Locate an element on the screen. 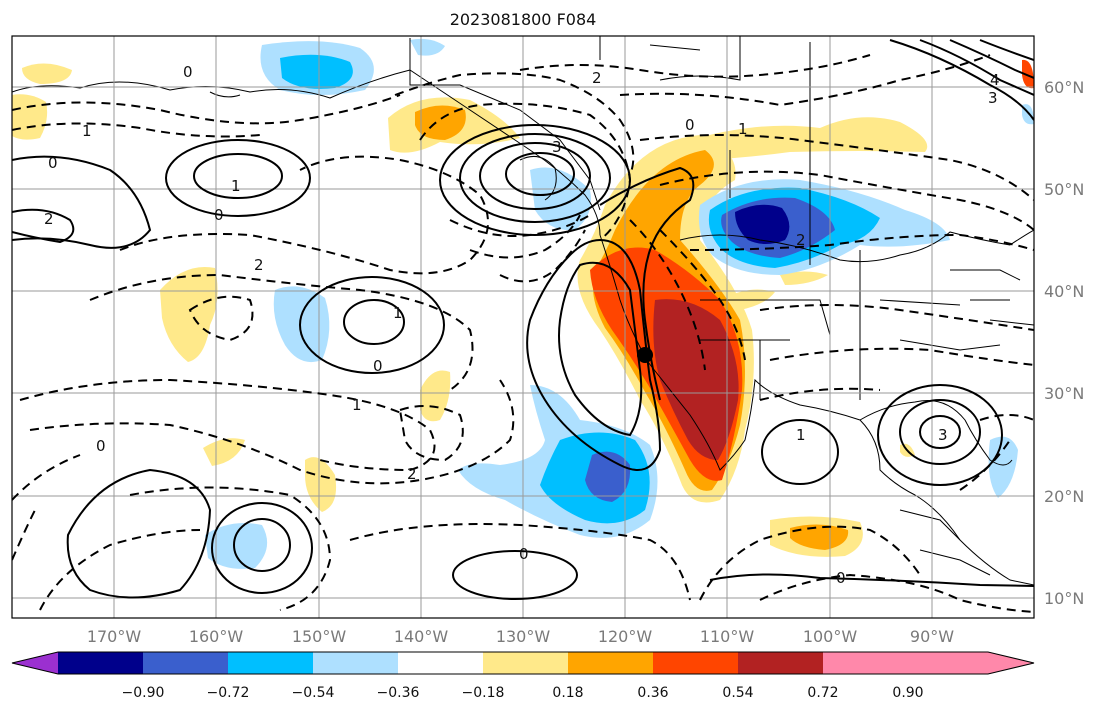 Image resolution: width=1105 pixels, height=712 pixels. lat-label: 50°N is located at coordinates (1064, 189).